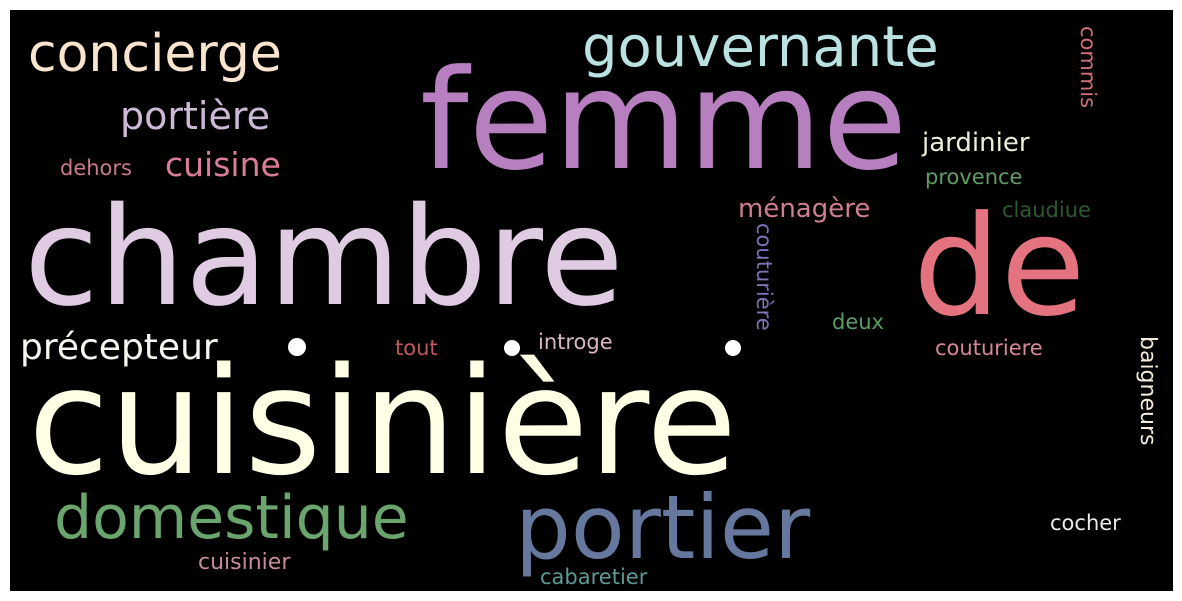  I want to click on word-tout: tout, so click(416, 348).